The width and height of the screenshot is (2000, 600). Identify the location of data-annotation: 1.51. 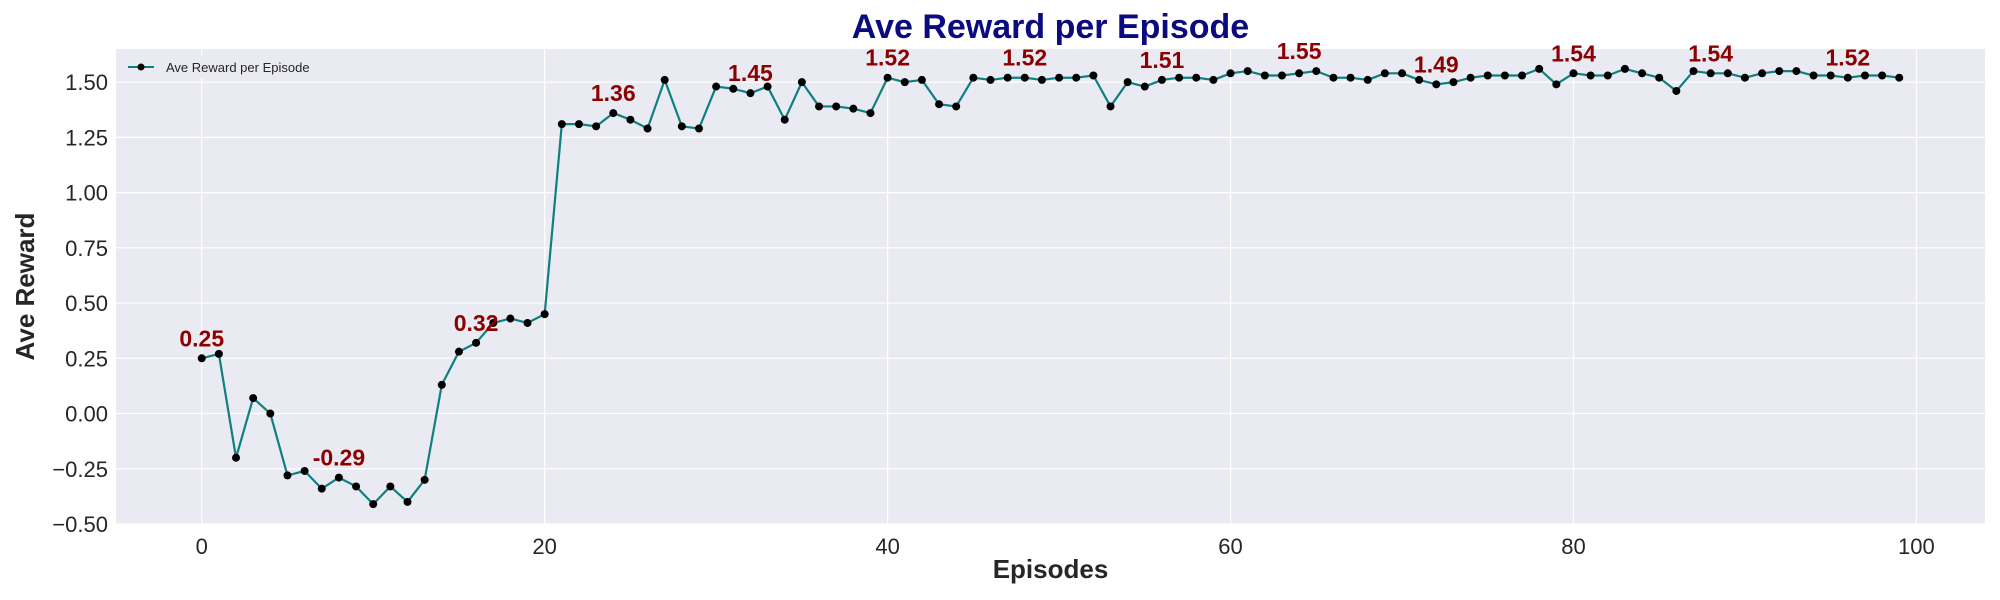
(1162, 60).